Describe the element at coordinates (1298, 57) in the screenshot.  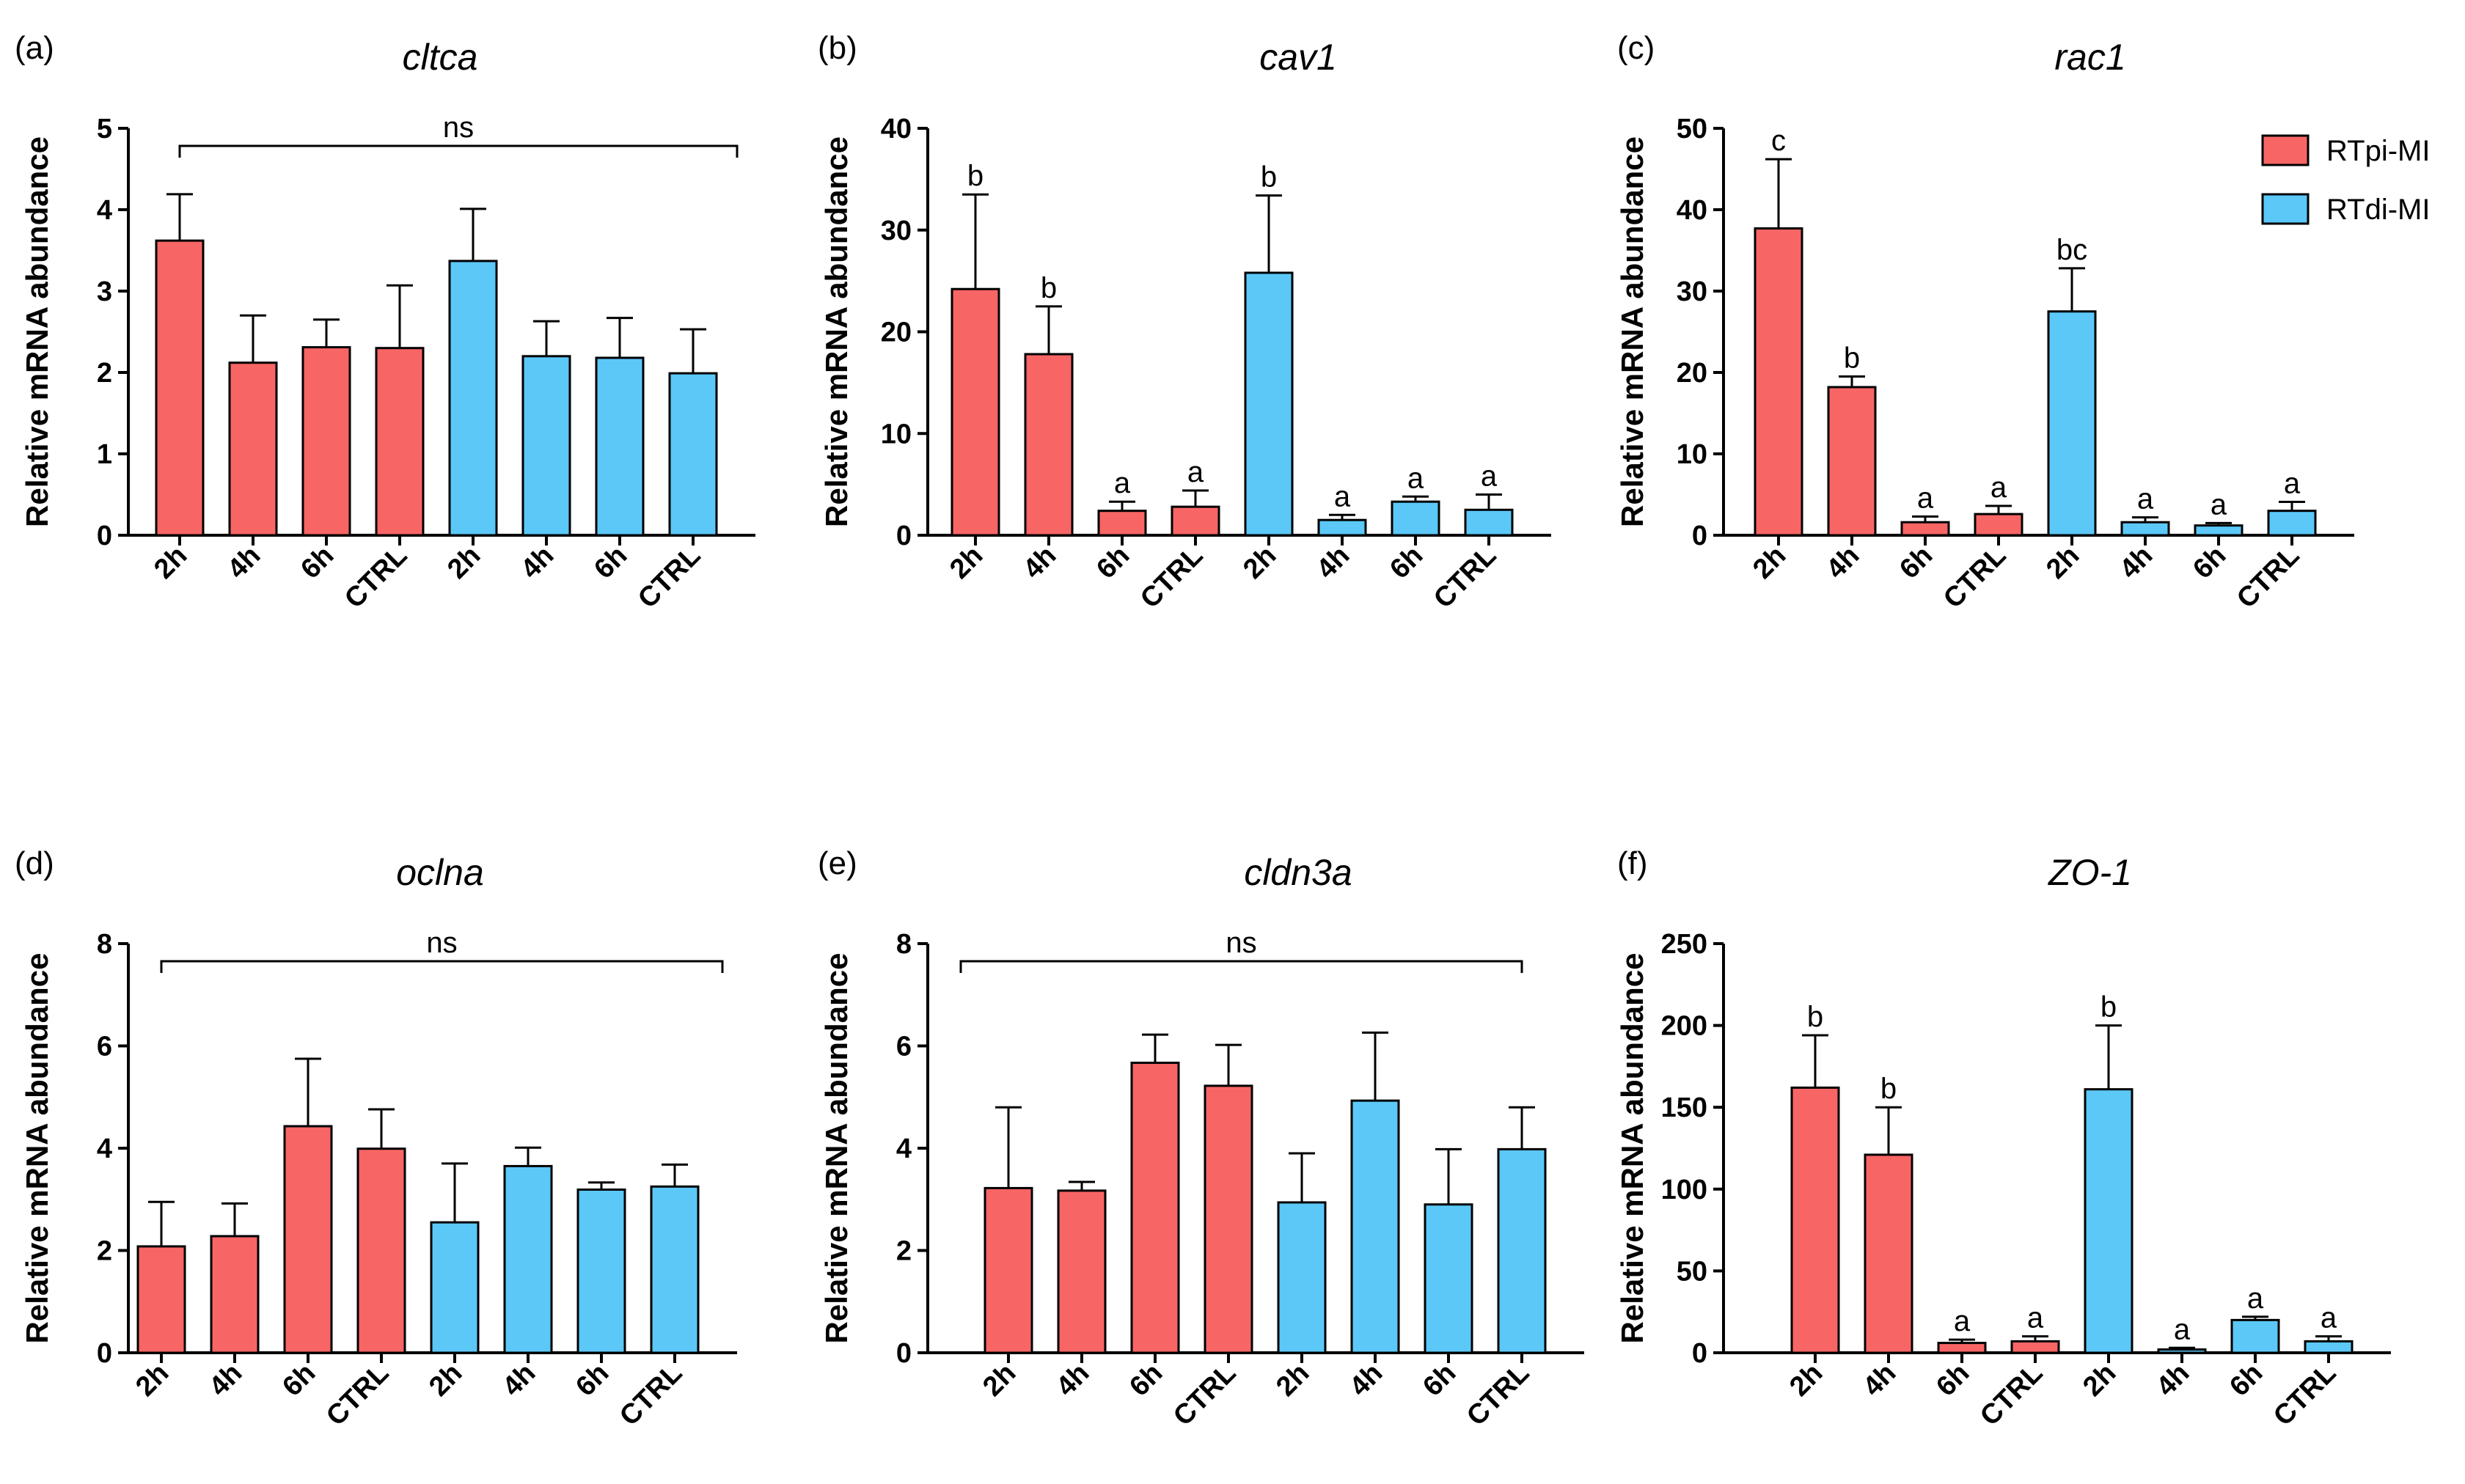
I see `chart-title: cav1` at that location.